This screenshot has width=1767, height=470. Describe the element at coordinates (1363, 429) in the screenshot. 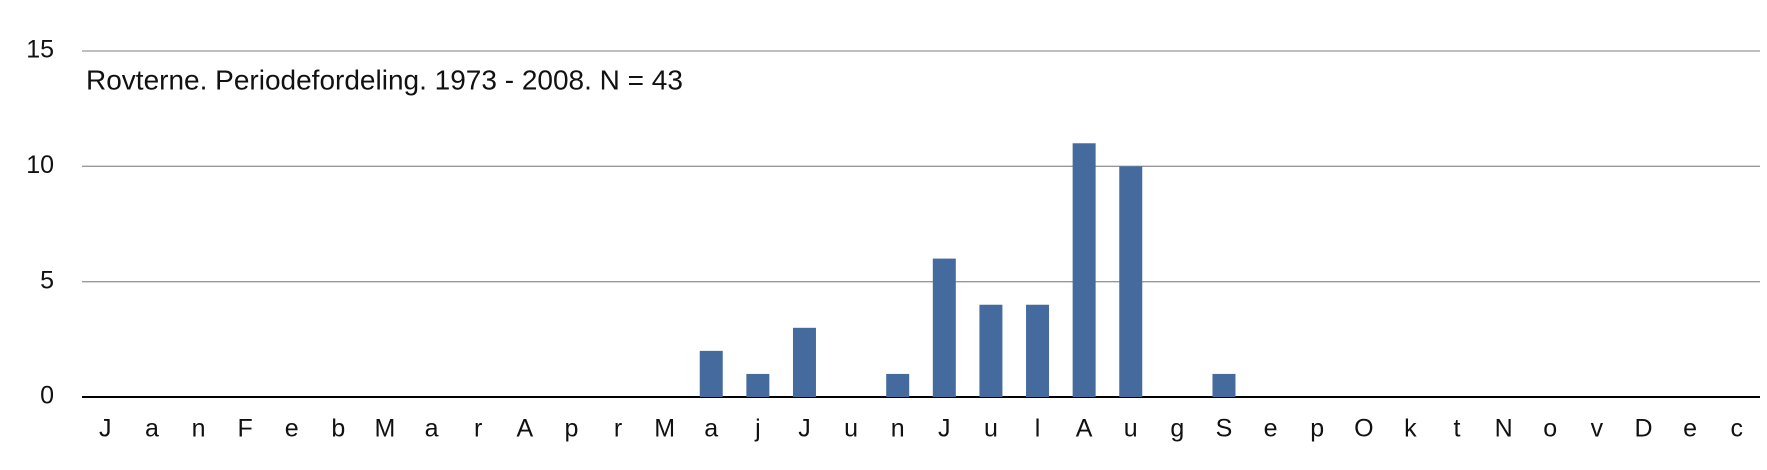

I see `x-tick-label: O` at that location.